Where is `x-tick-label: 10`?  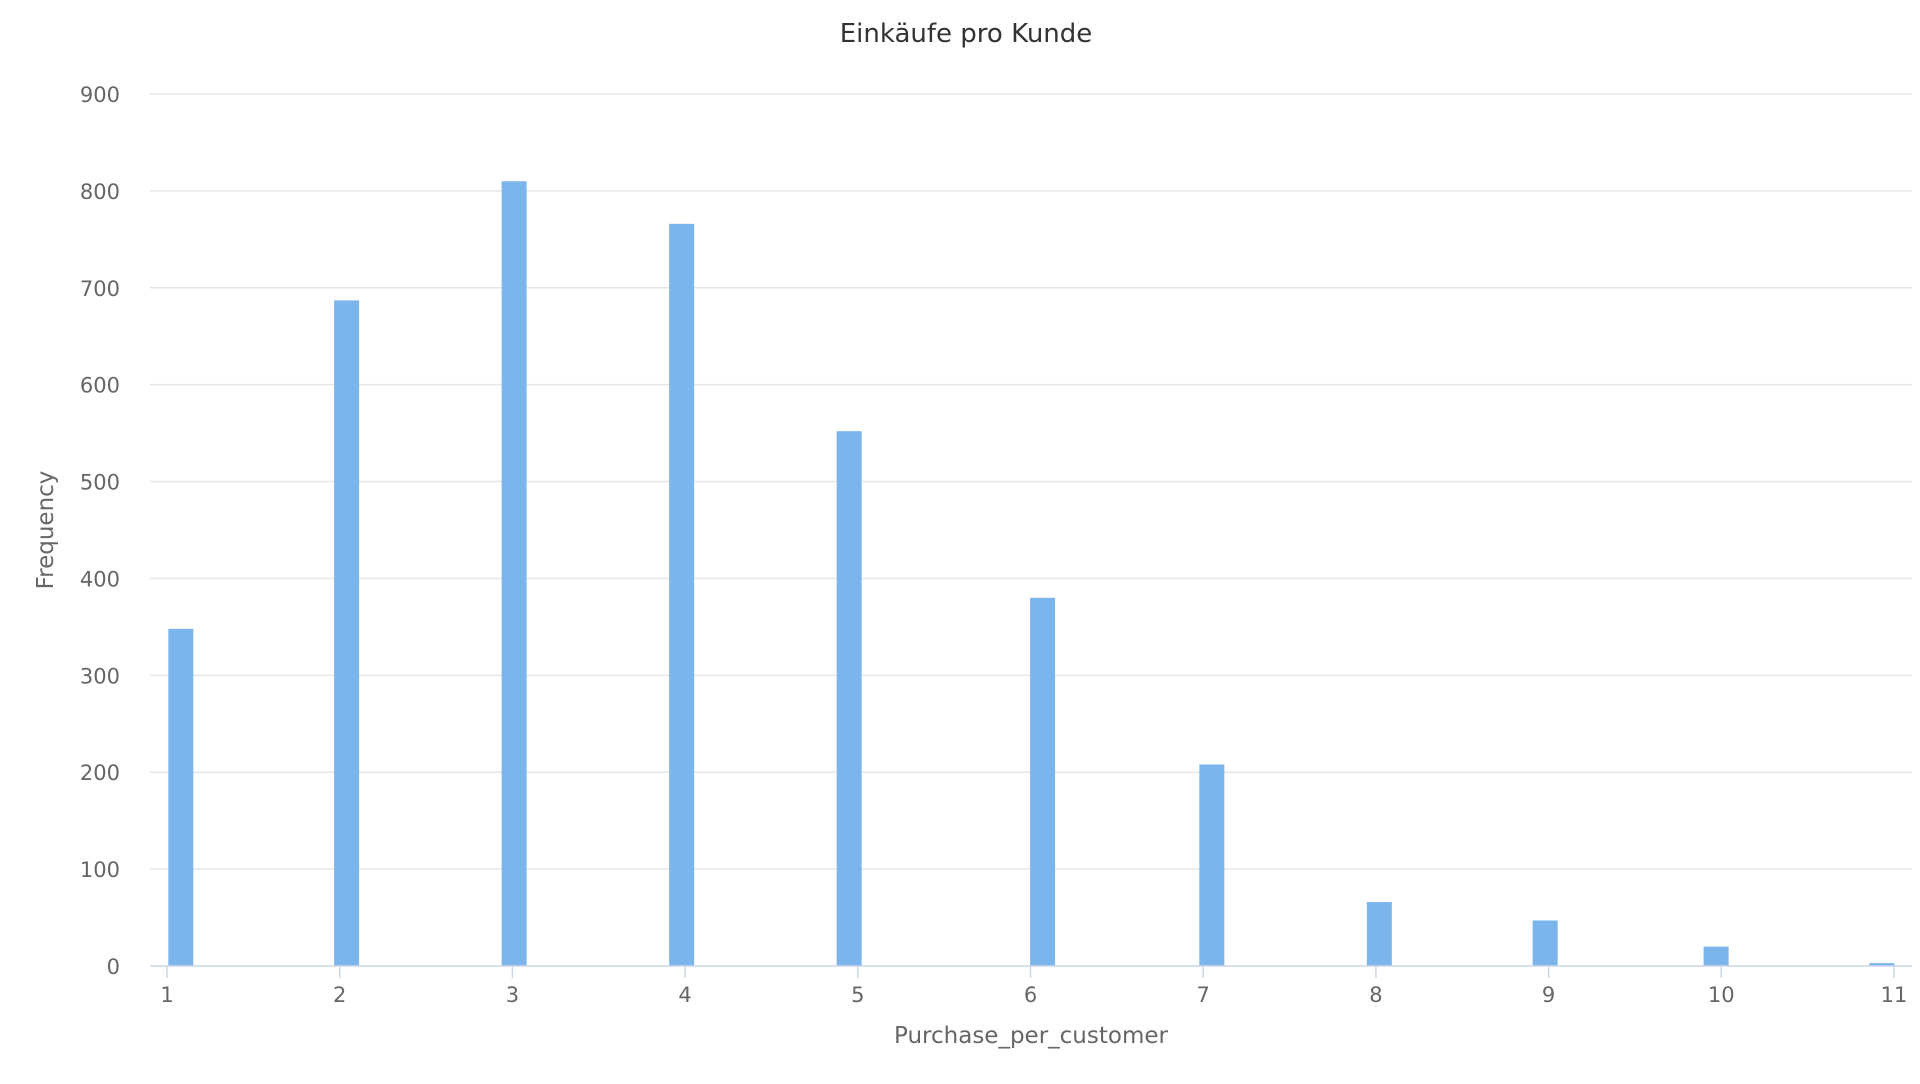 x-tick-label: 10 is located at coordinates (1721, 995).